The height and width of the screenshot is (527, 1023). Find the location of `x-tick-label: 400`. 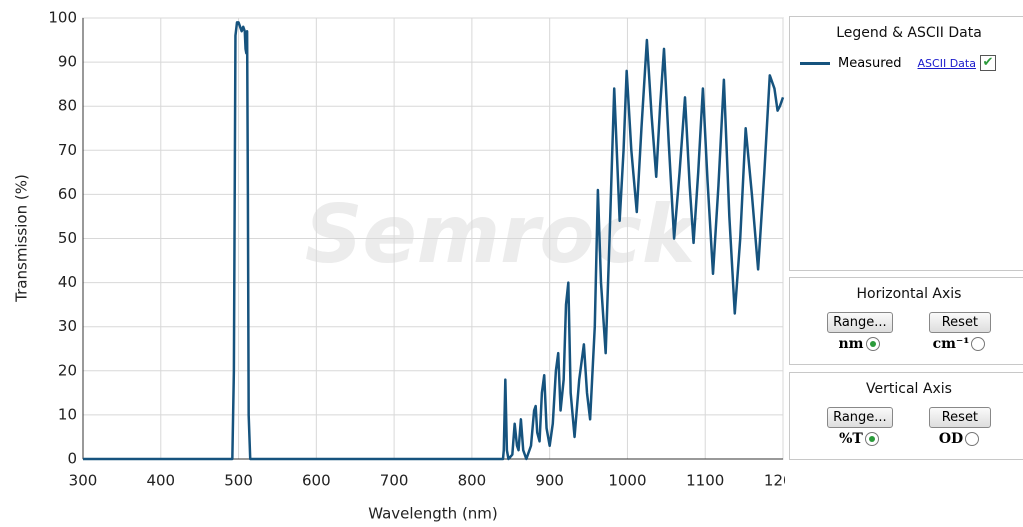

x-tick-label: 400 is located at coordinates (160, 481).